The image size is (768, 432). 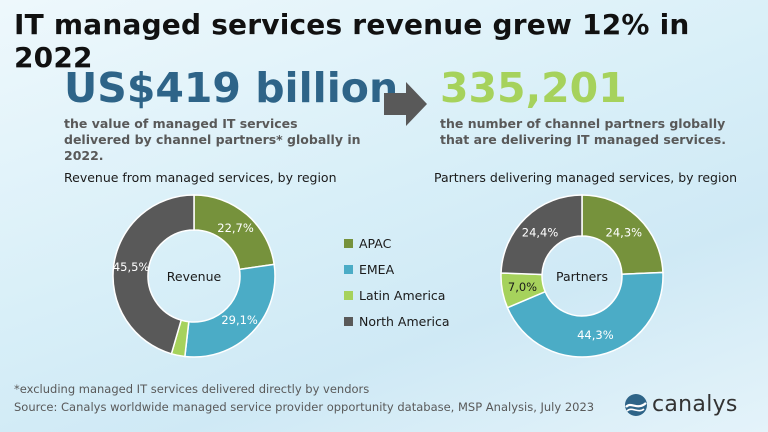 I want to click on revenue-slice-emea, so click(x=230, y=310).